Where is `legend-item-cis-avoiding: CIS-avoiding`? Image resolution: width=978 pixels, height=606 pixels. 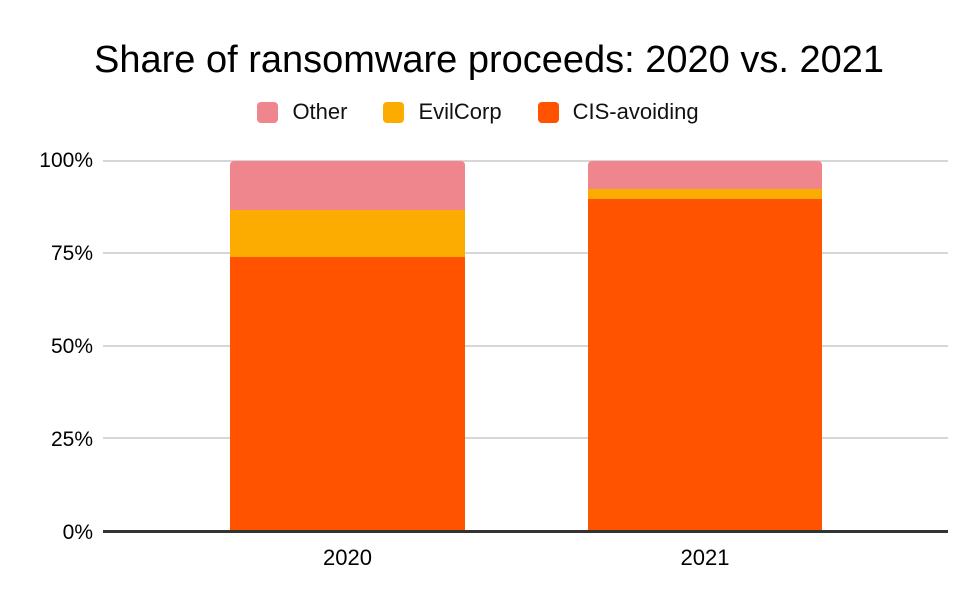 legend-item-cis-avoiding: CIS-avoiding is located at coordinates (618, 112).